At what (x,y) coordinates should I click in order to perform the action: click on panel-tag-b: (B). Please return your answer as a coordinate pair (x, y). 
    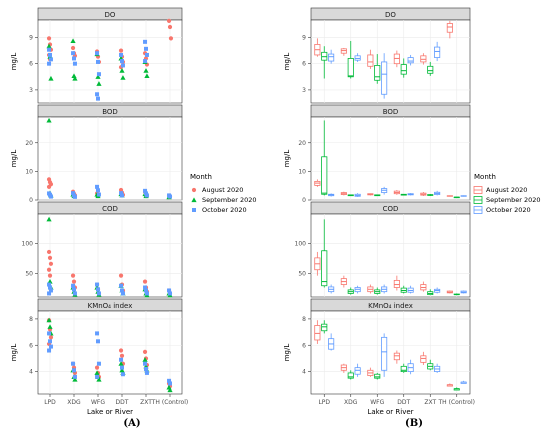
    Looking at the image, I should click on (414, 423).